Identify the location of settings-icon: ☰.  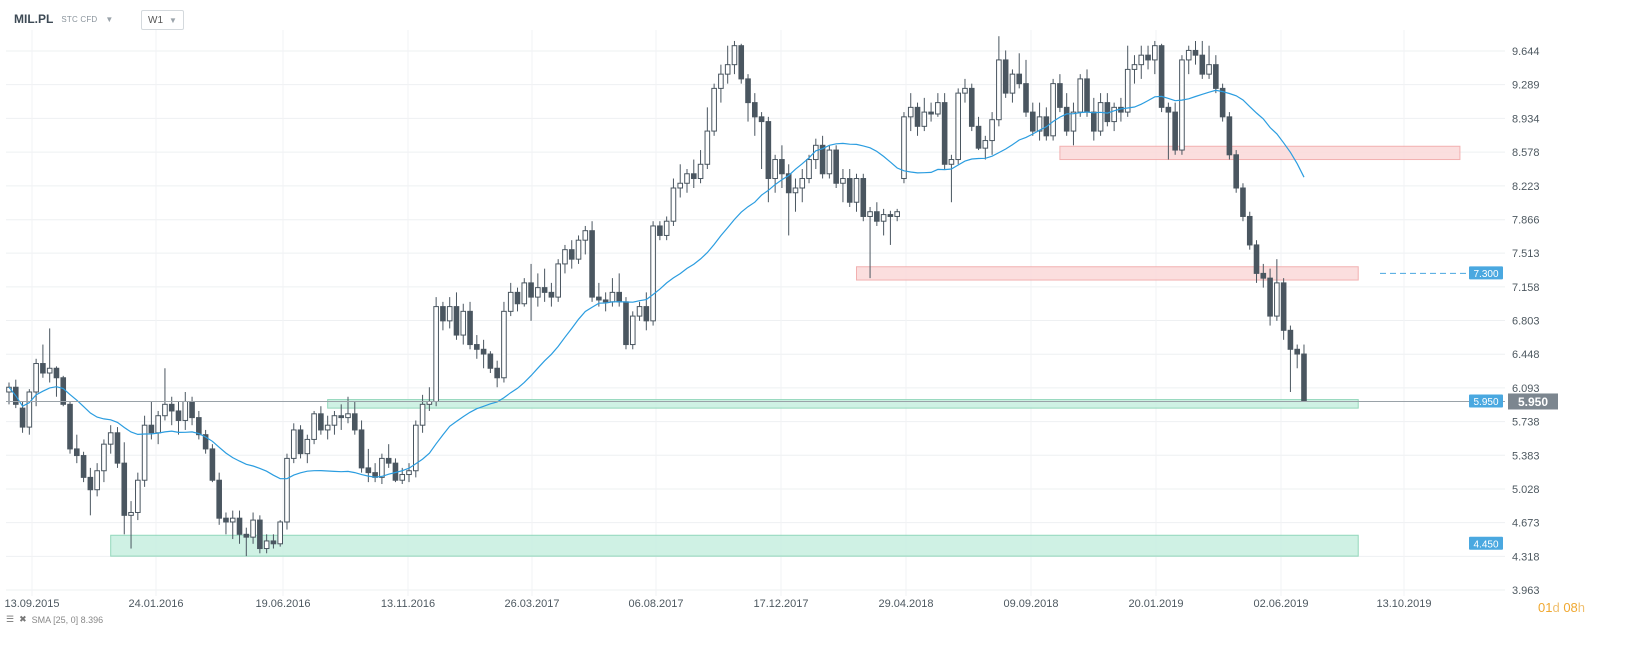
(10, 619).